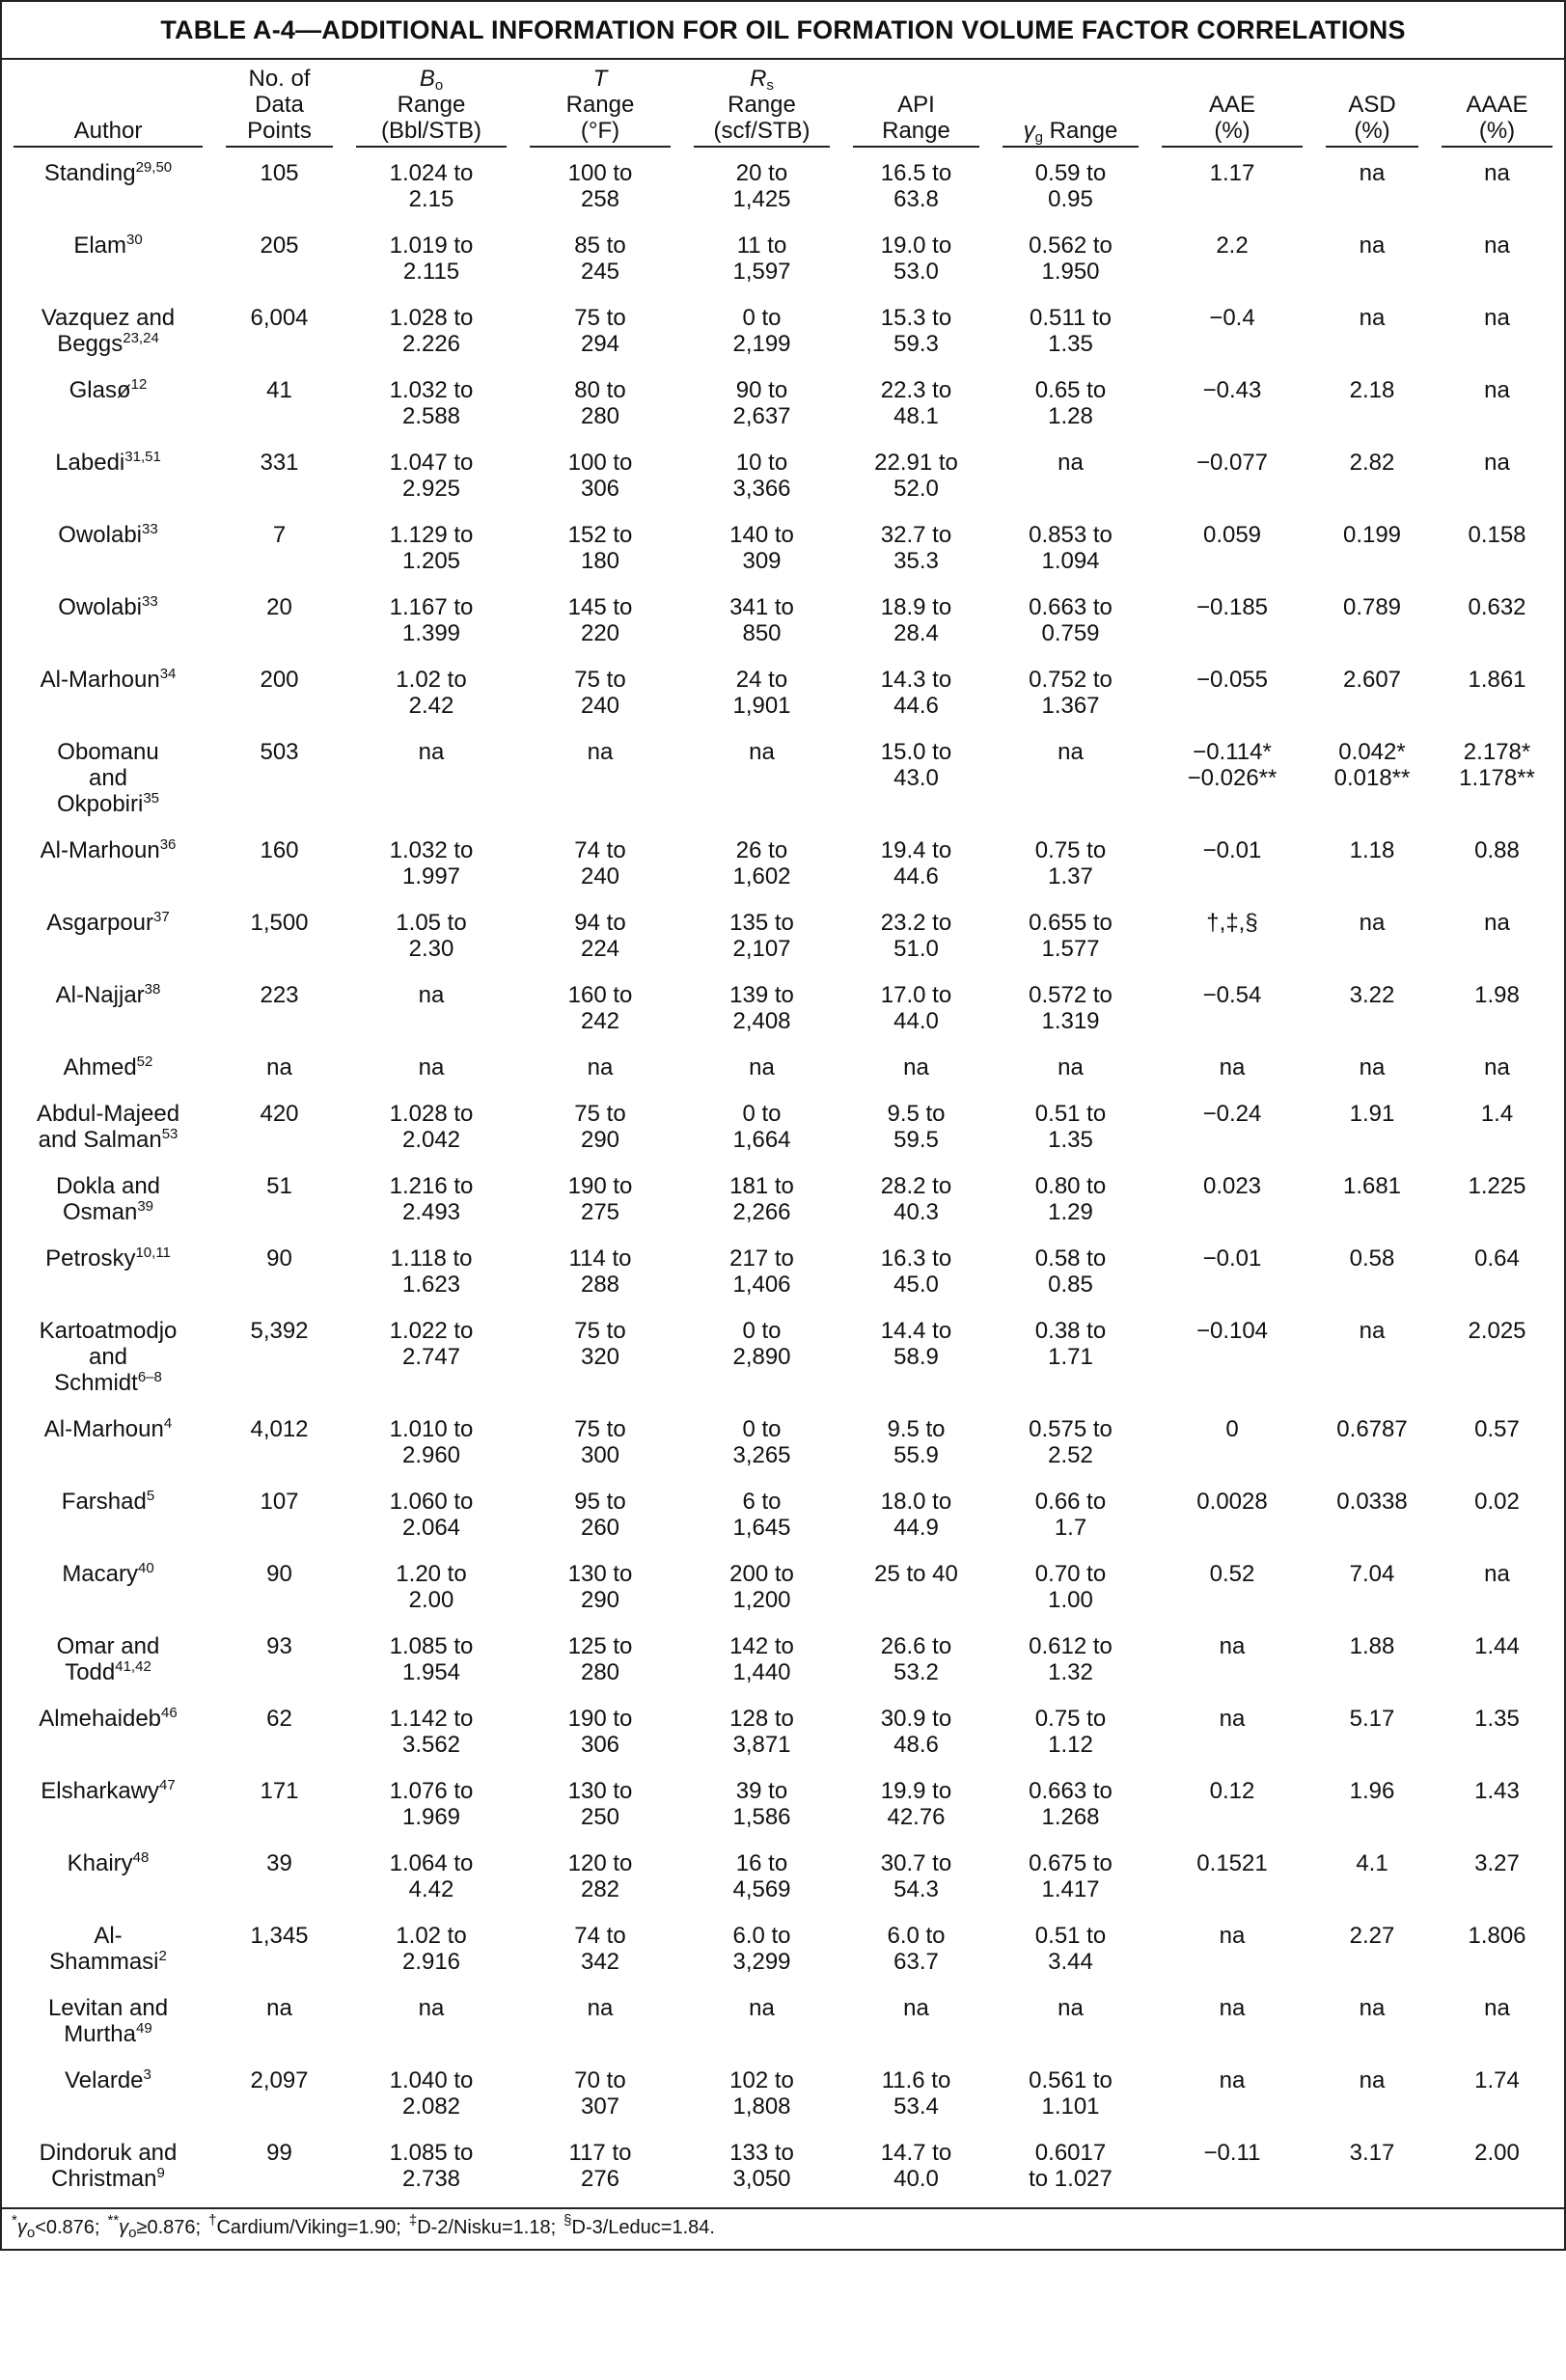  What do you see at coordinates (1070, 1962) in the screenshot?
I see `cell-line: 3.44` at bounding box center [1070, 1962].